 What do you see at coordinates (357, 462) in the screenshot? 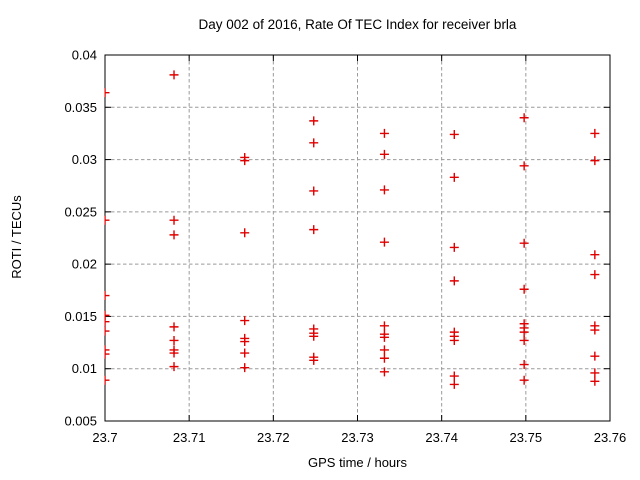
I see `x-axis-label: GPS time / hours` at bounding box center [357, 462].